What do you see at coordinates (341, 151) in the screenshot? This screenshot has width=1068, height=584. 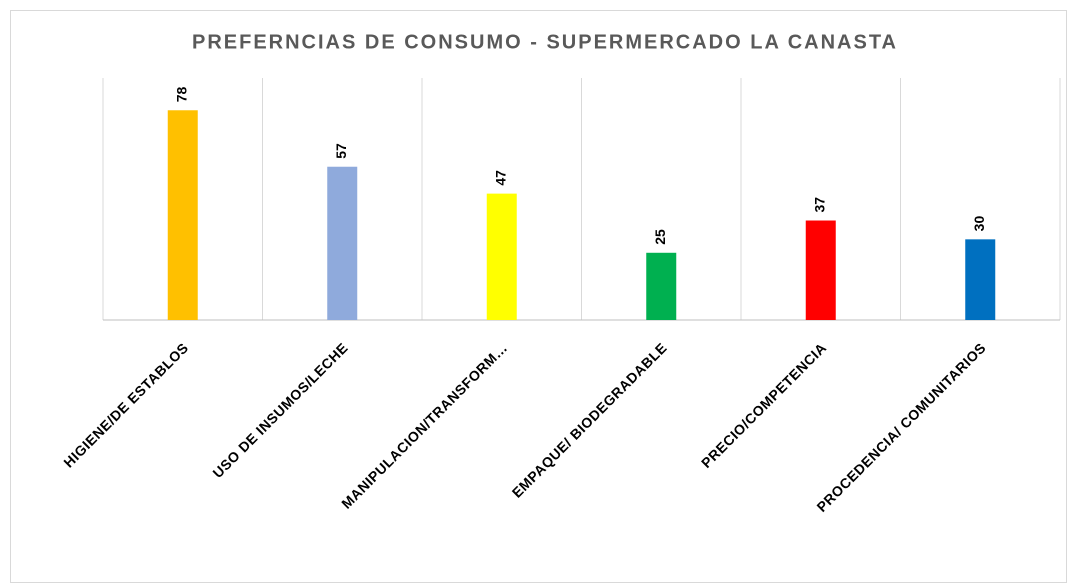 I see `value-label: 57` at bounding box center [341, 151].